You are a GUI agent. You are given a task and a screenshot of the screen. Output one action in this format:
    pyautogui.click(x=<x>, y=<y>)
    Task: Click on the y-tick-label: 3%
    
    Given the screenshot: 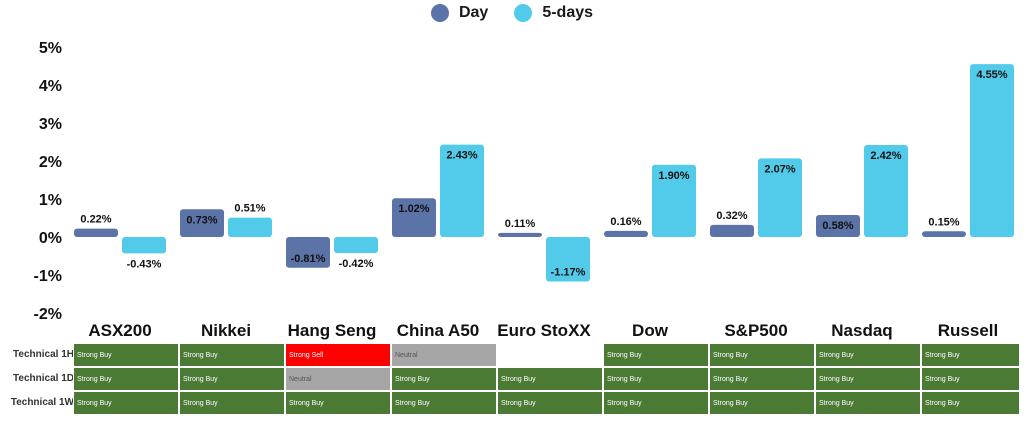 What is the action you would take?
    pyautogui.click(x=50, y=124)
    